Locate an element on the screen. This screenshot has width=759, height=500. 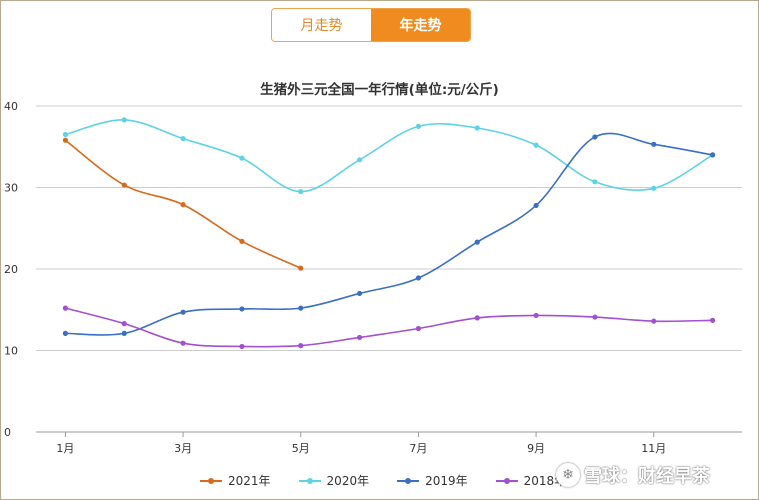
legend-label: 2021年 is located at coordinates (249, 481).